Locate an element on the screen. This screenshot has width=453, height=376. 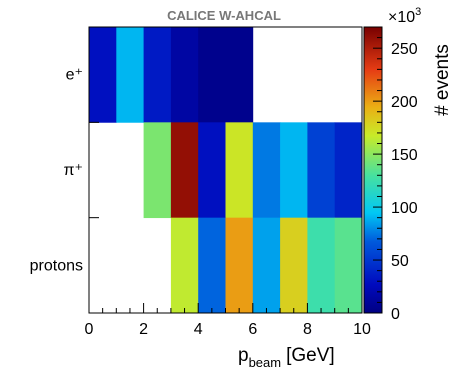
colorbar is located at coordinates (373, 170).